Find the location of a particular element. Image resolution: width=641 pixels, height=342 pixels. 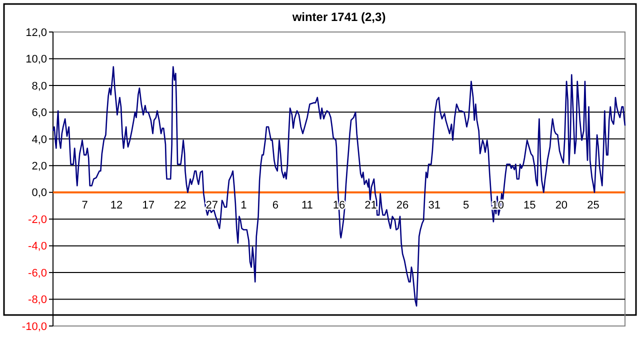

x-tick-label: 5 is located at coordinates (466, 205).